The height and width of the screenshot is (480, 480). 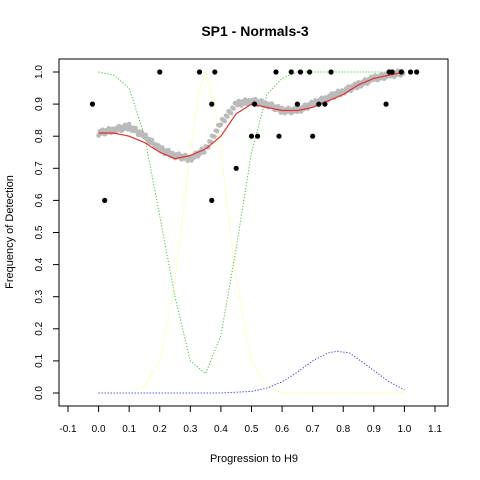 I want to click on x-tick-label: 0.5, so click(x=252, y=429).